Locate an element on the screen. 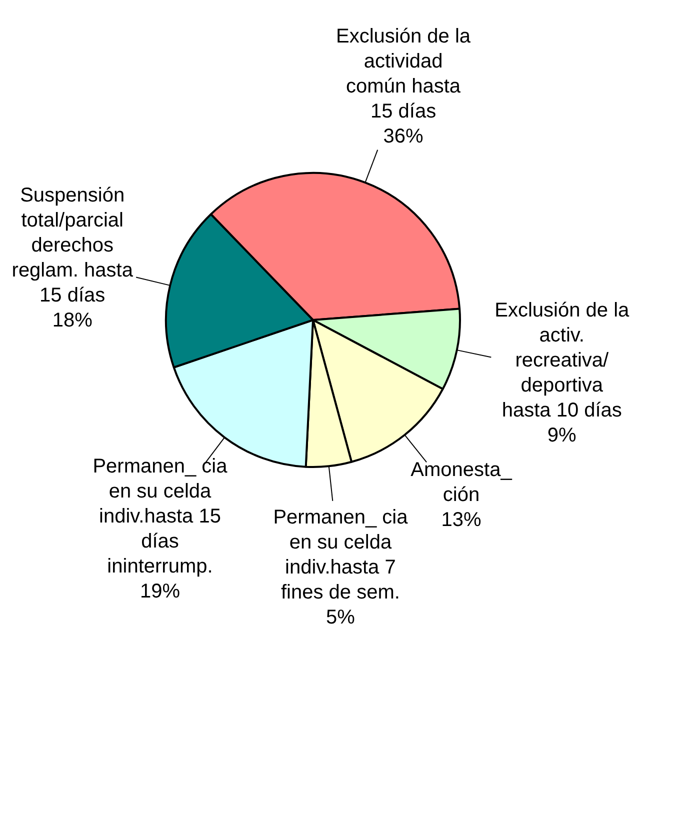 The image size is (695, 818). data-label: 36% is located at coordinates (403, 136).